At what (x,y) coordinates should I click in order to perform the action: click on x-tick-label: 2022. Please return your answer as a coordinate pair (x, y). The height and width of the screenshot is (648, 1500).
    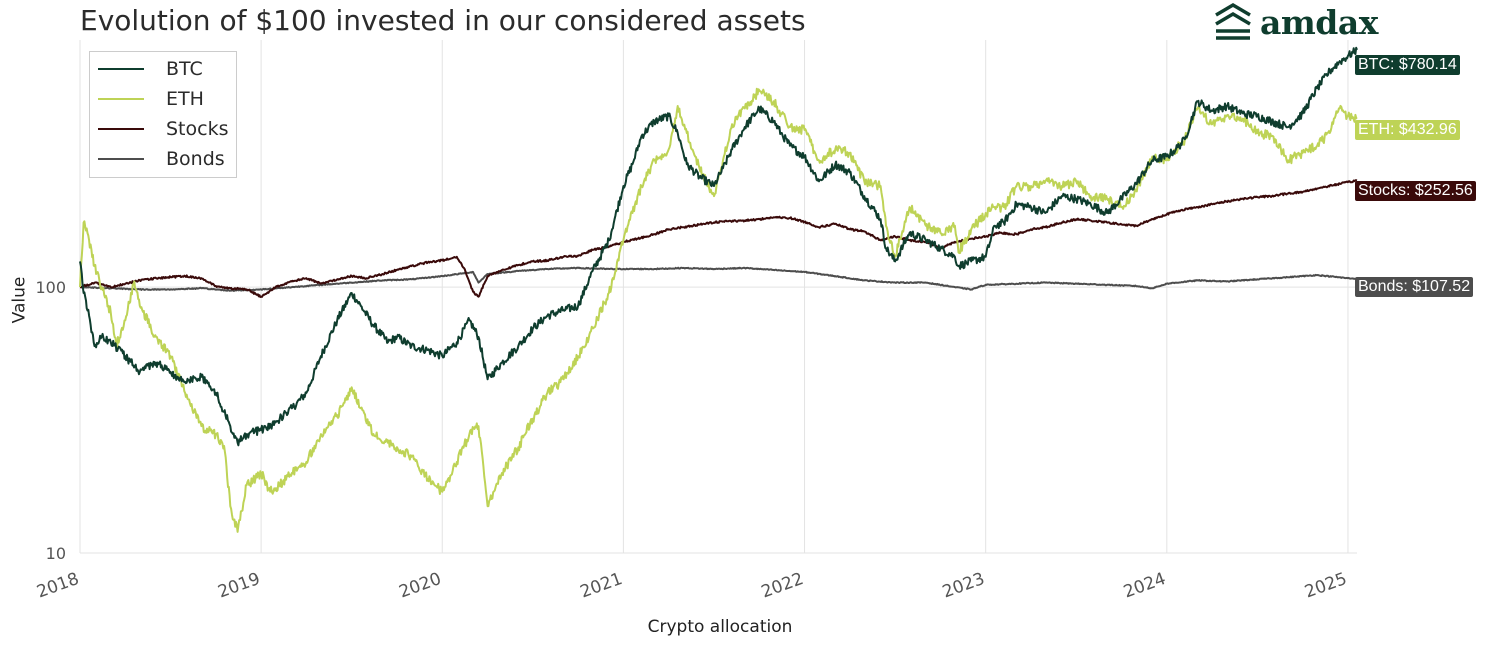
    Looking at the image, I should click on (782, 586).